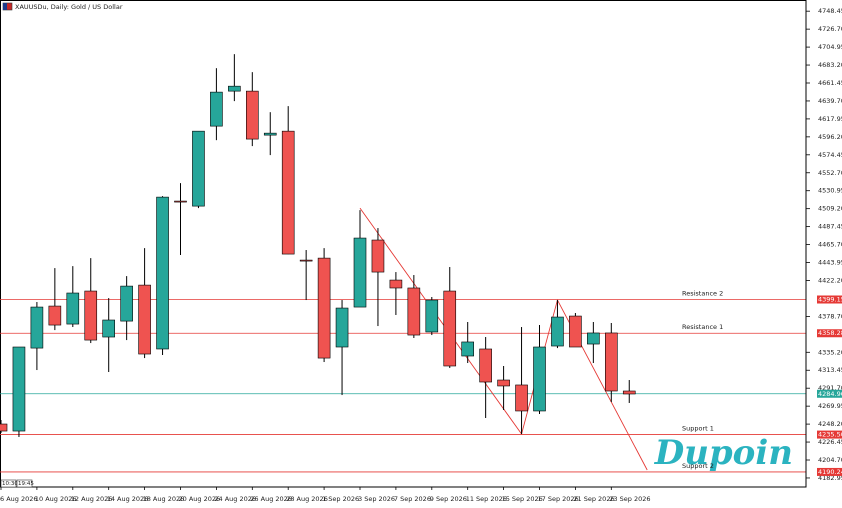  I want to click on level-name: Resistance 1, so click(702, 327).